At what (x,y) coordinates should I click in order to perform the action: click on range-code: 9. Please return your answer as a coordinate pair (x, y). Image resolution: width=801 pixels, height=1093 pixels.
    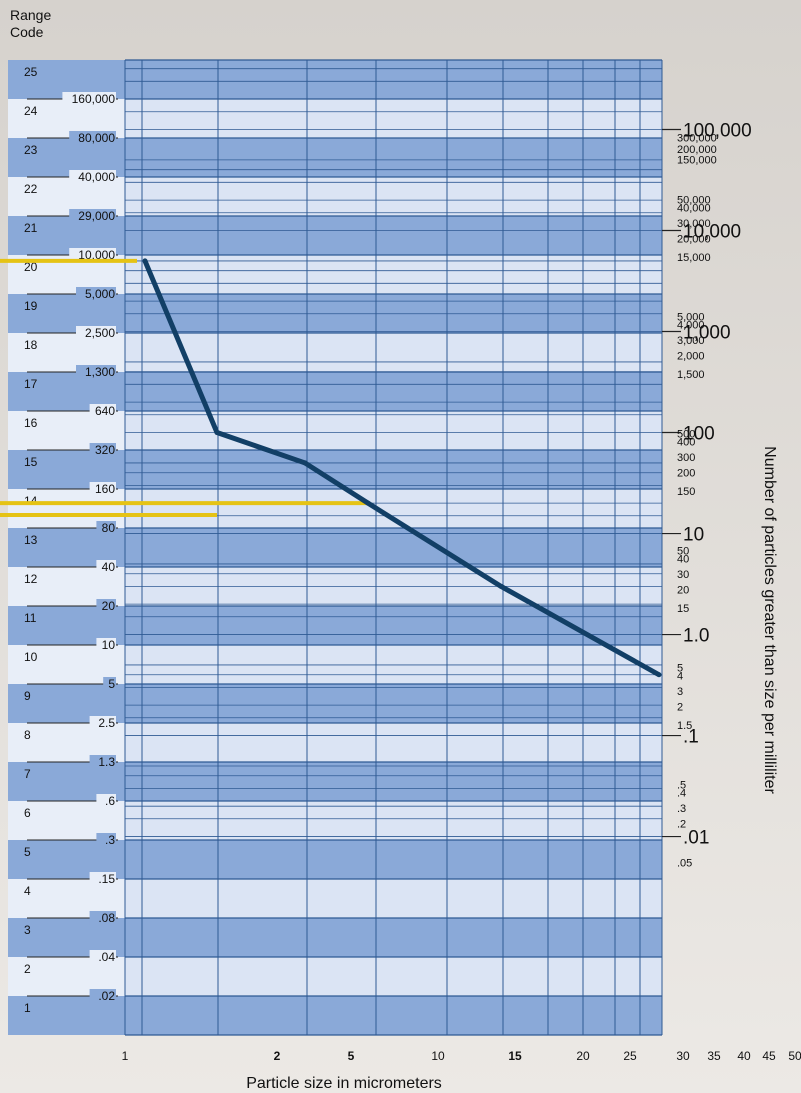
    Looking at the image, I should click on (27, 696).